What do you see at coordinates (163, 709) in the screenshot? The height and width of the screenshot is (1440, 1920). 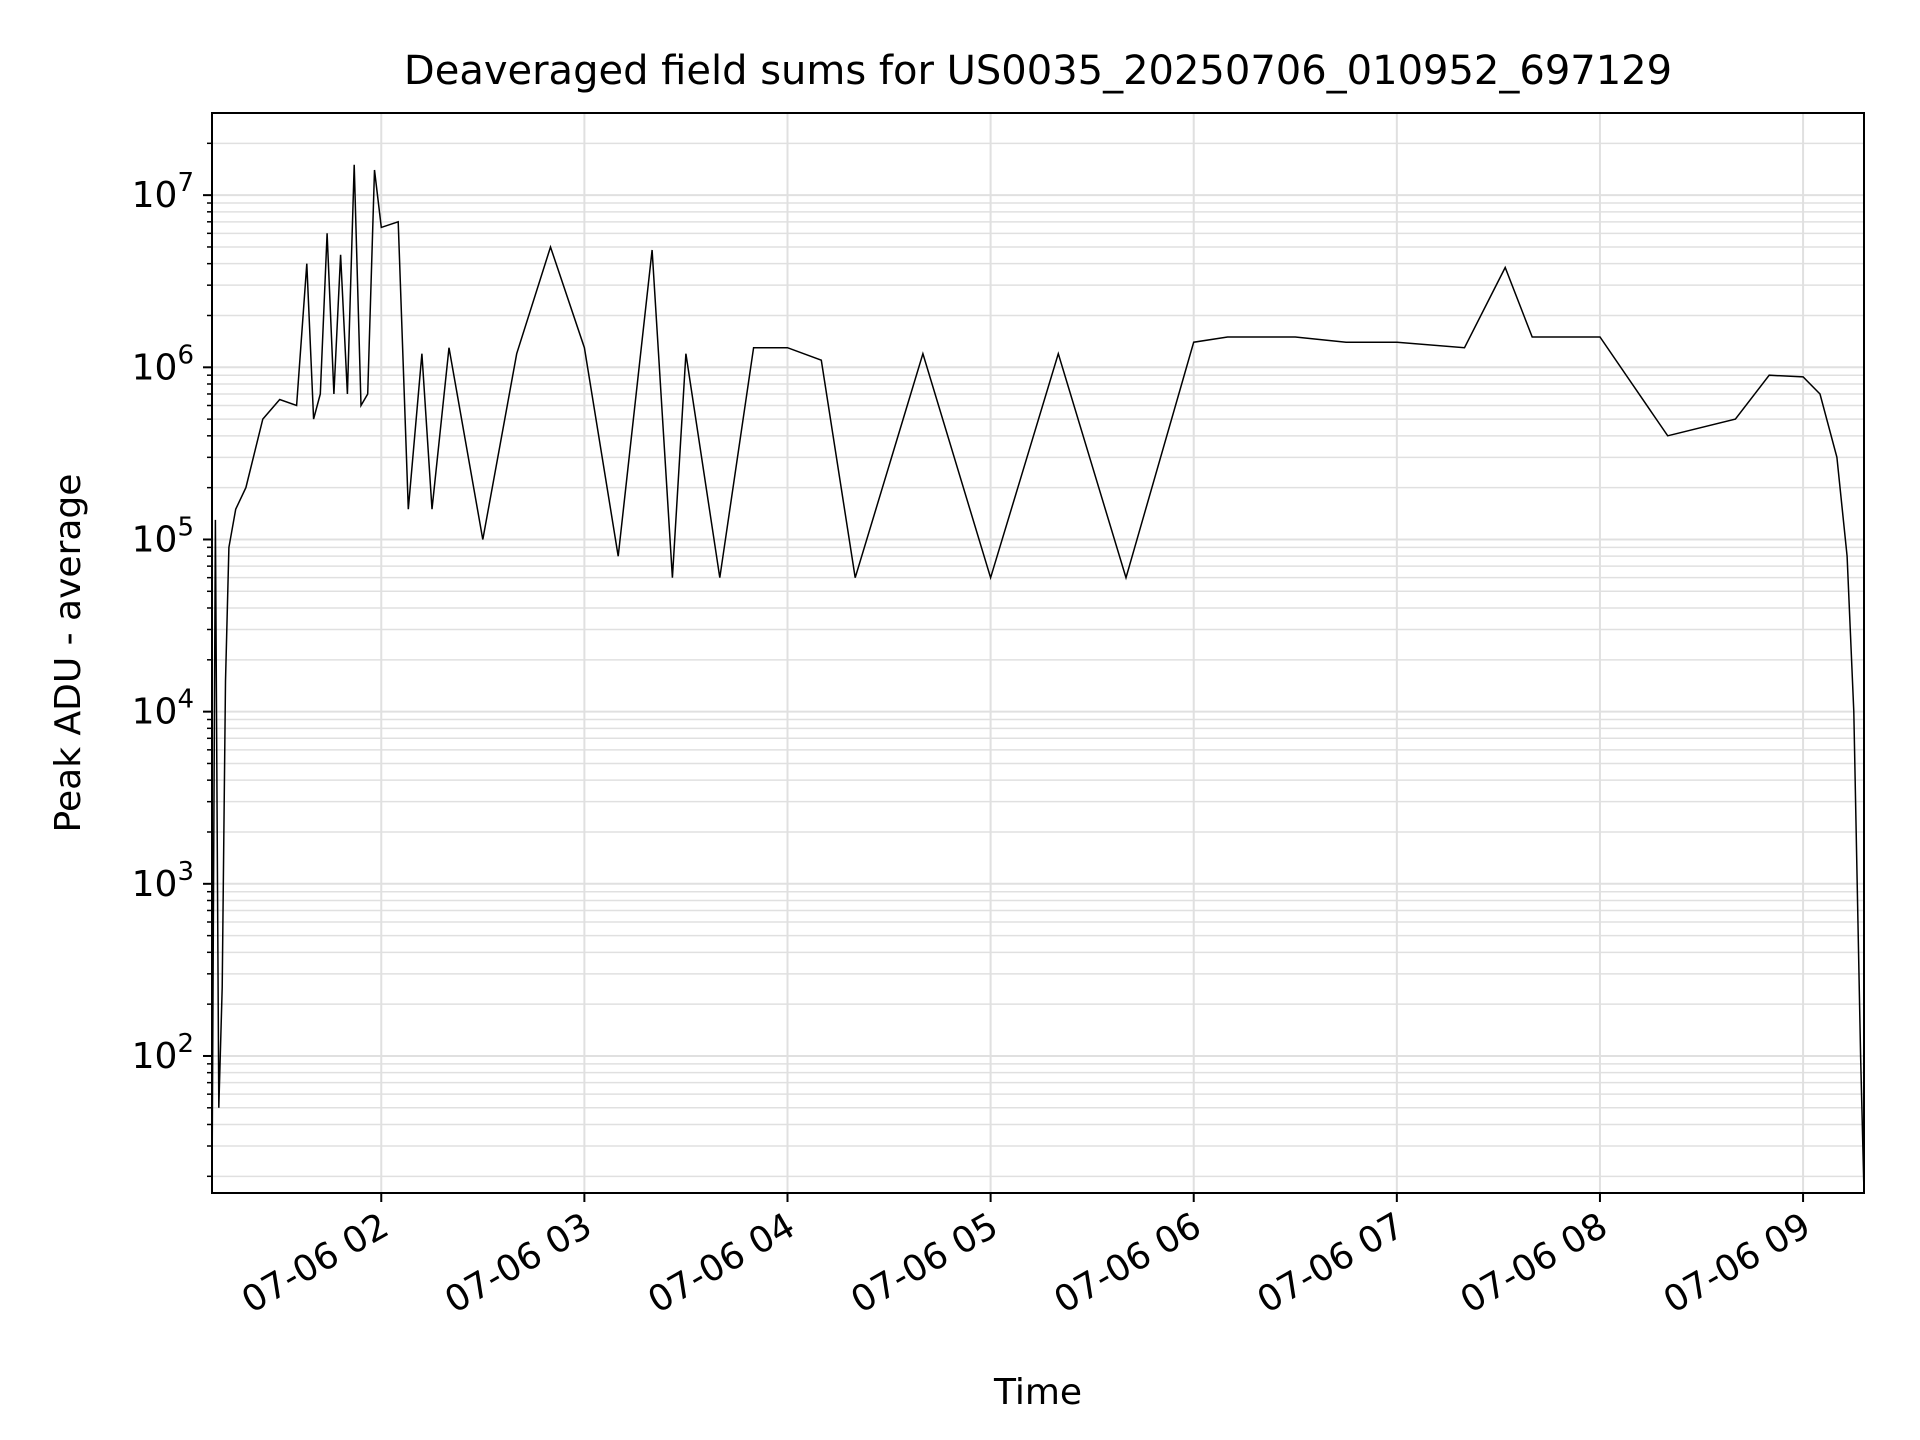 I see `y-tick-label: 10⁴` at bounding box center [163, 709].